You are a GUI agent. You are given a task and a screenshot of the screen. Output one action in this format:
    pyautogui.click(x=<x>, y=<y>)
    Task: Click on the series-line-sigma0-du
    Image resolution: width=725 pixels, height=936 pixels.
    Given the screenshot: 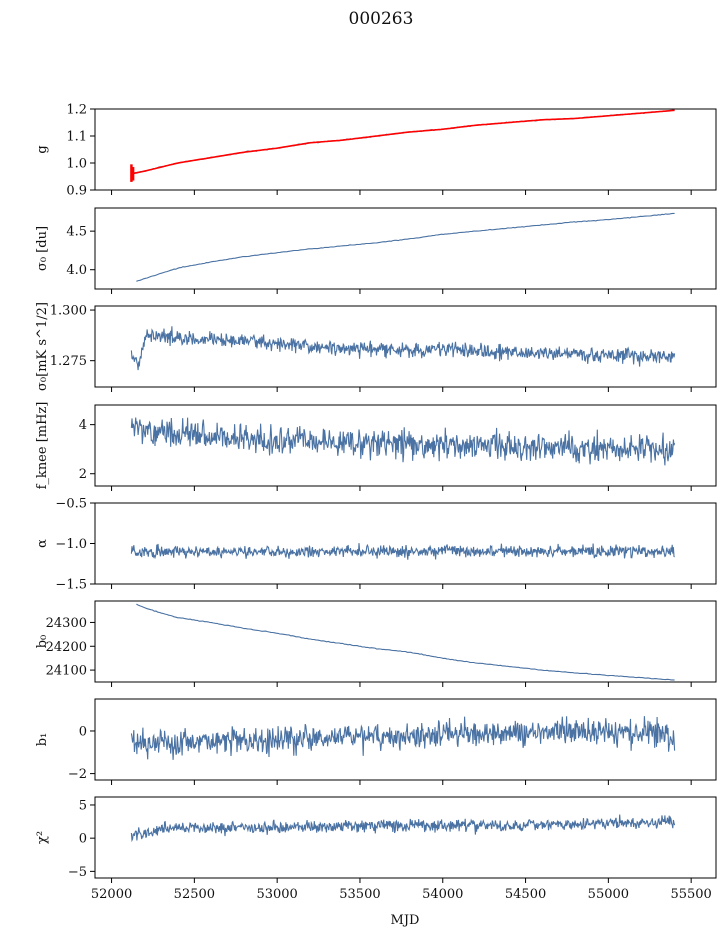 What is the action you would take?
    pyautogui.click(x=405, y=247)
    